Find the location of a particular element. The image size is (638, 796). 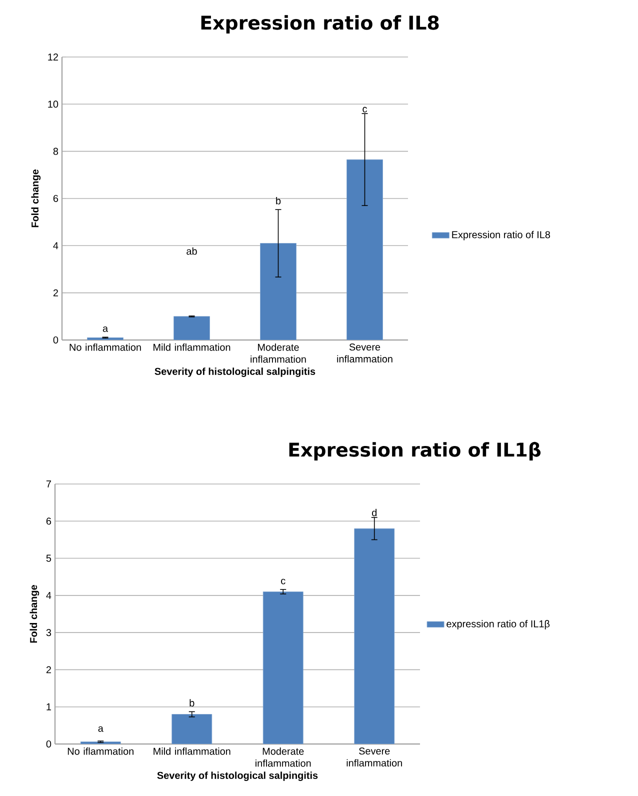

chart-title: Expression ratio of IL8 is located at coordinates (320, 24).